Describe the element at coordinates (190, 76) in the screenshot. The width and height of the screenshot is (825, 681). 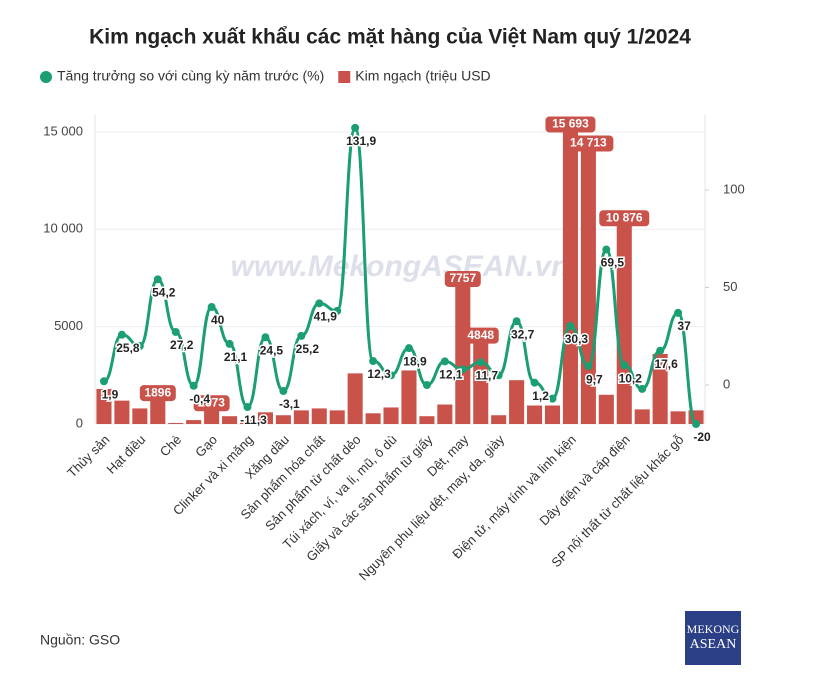
I see `legend-label: Tăng trưởng so với cùng kỳ năm trước (%)` at that location.